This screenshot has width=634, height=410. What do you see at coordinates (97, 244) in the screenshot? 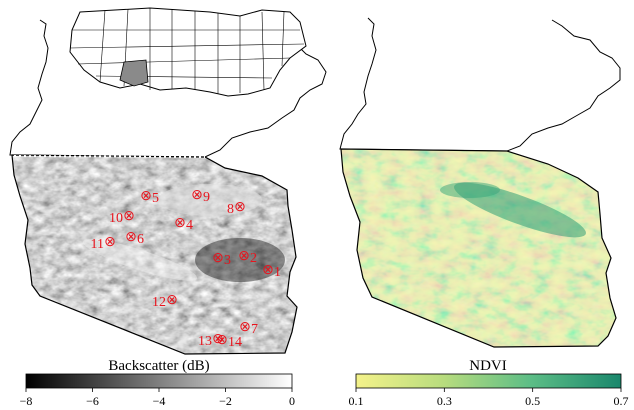
I see `site-label: 11` at bounding box center [97, 244].